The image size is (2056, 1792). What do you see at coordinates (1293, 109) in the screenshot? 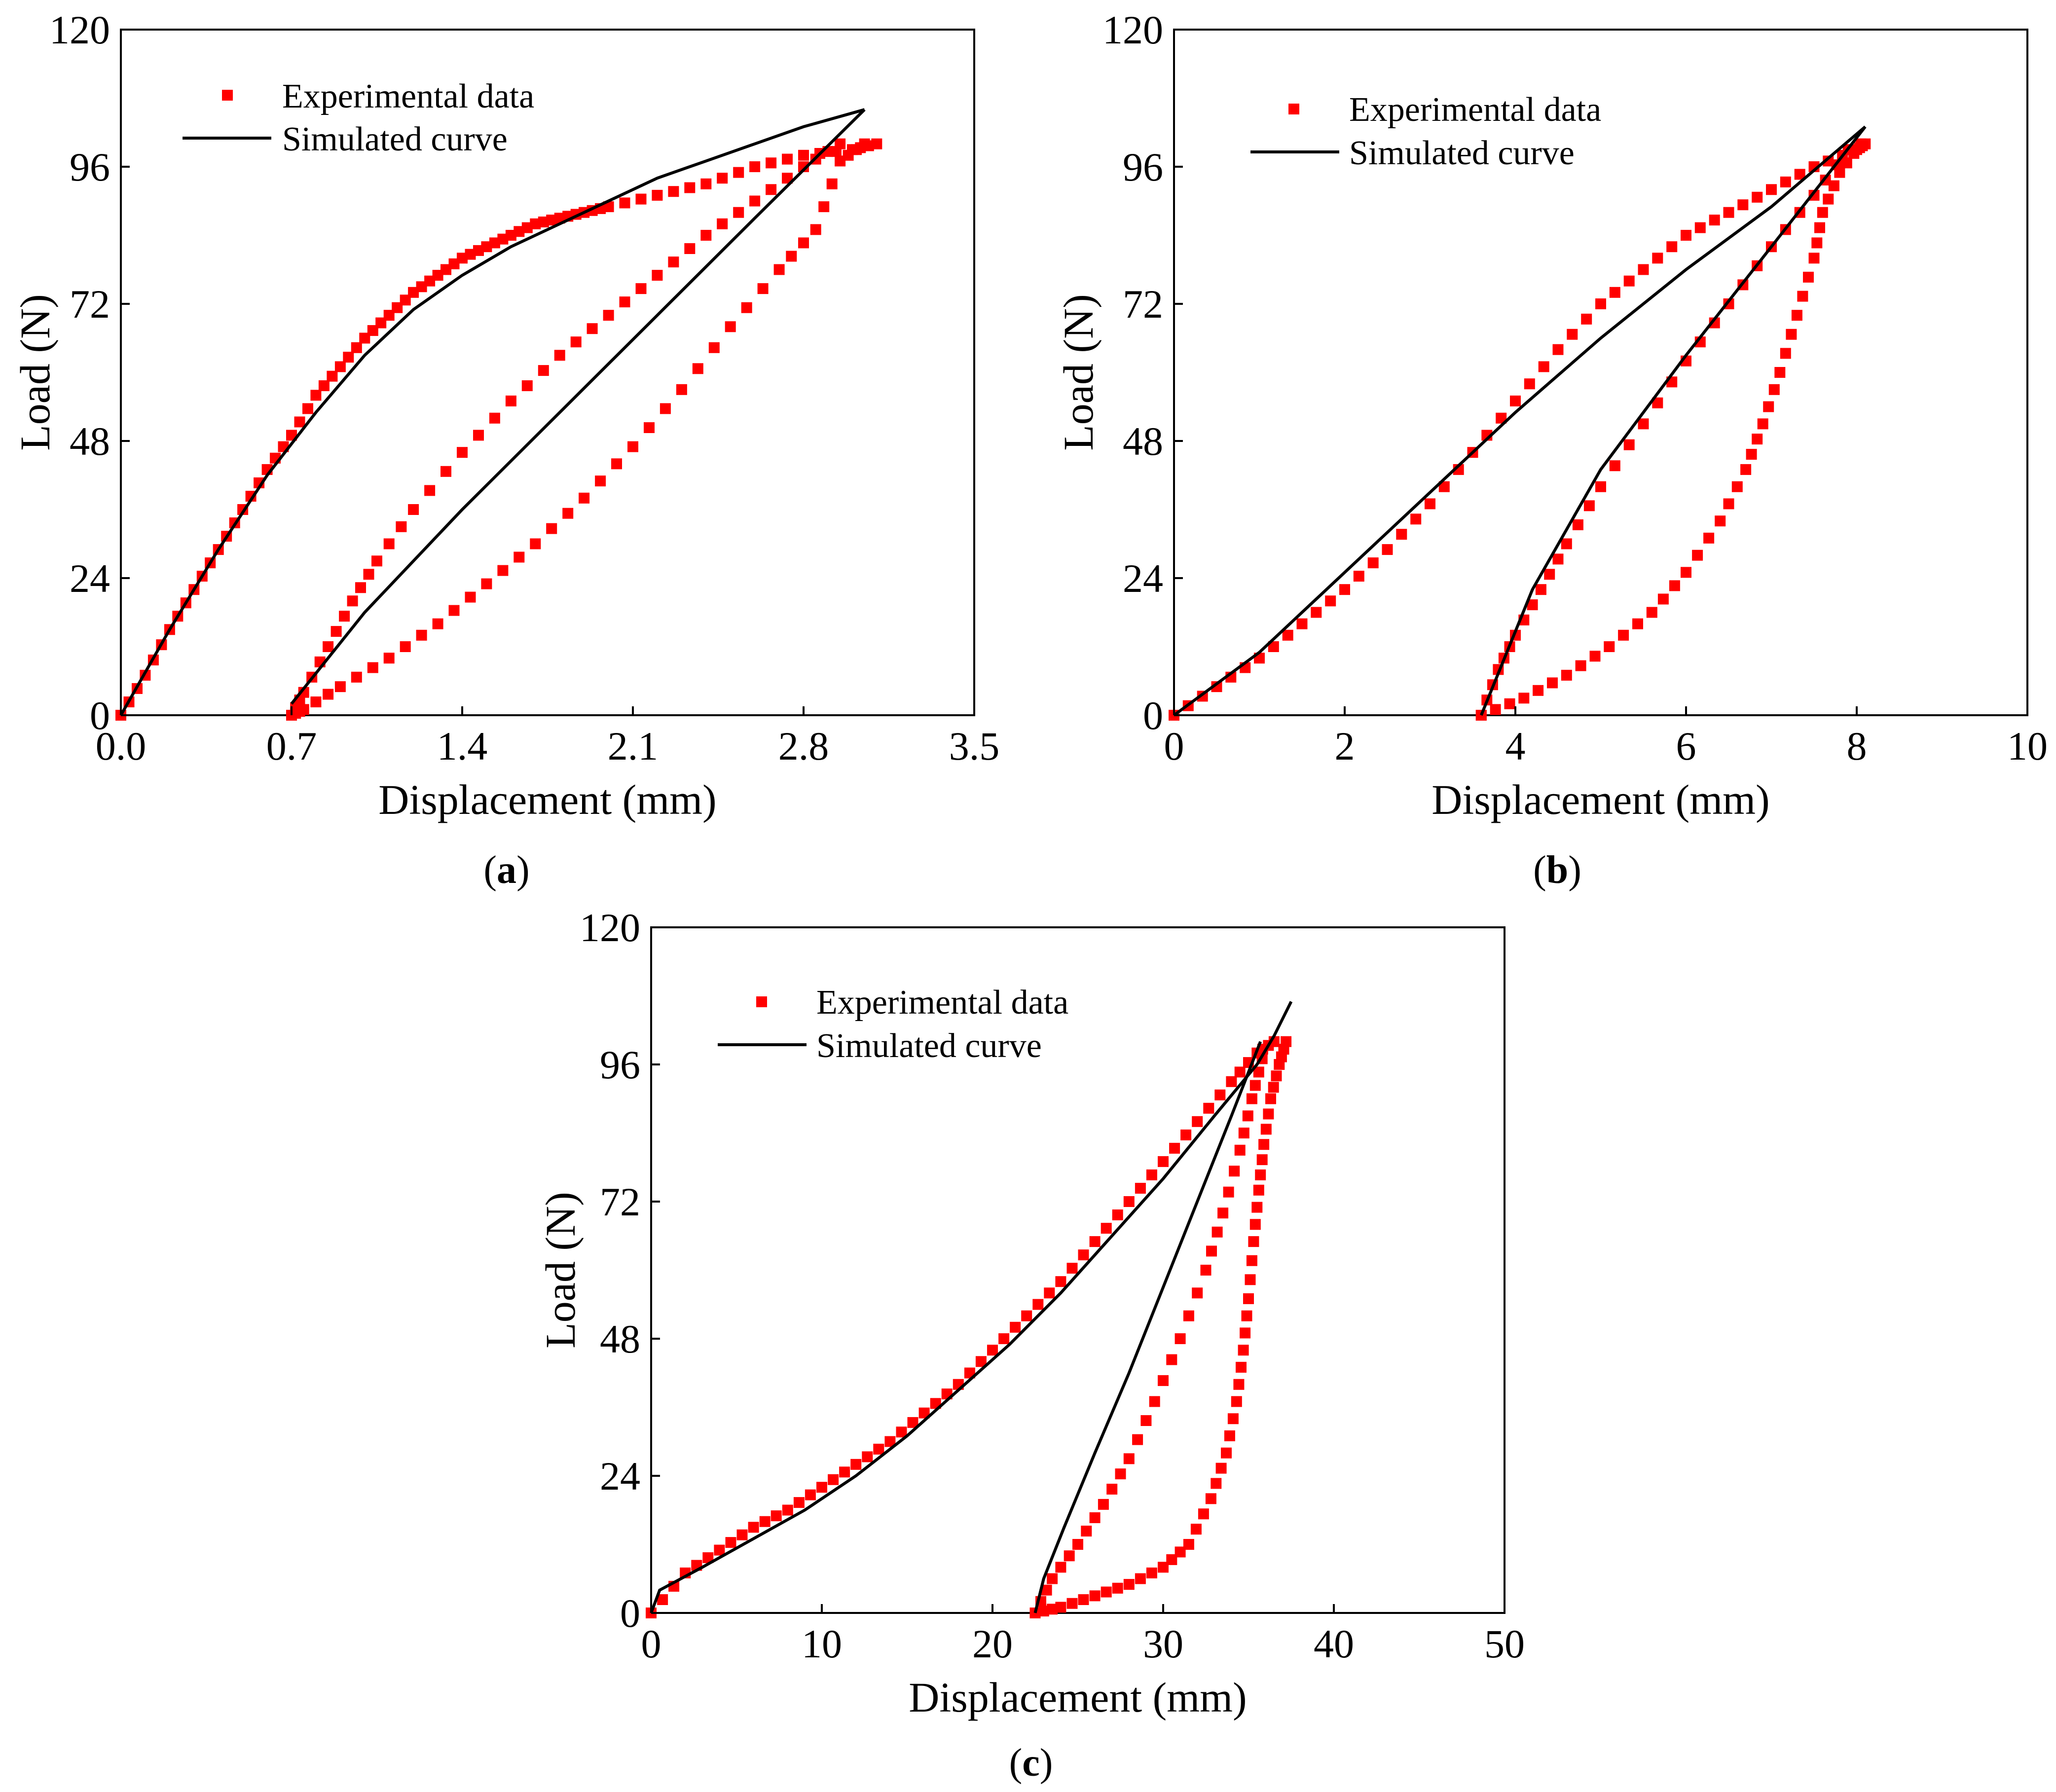
I see `legend-exp-marker-b` at bounding box center [1293, 109].